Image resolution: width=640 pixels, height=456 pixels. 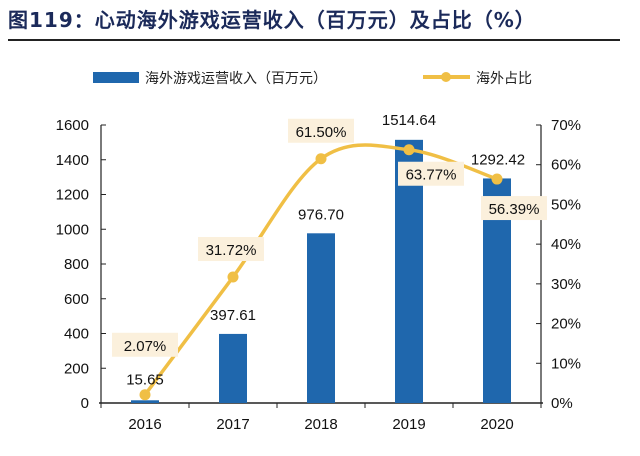 I want to click on x-axis-tick-label: 2017, so click(x=232, y=424).